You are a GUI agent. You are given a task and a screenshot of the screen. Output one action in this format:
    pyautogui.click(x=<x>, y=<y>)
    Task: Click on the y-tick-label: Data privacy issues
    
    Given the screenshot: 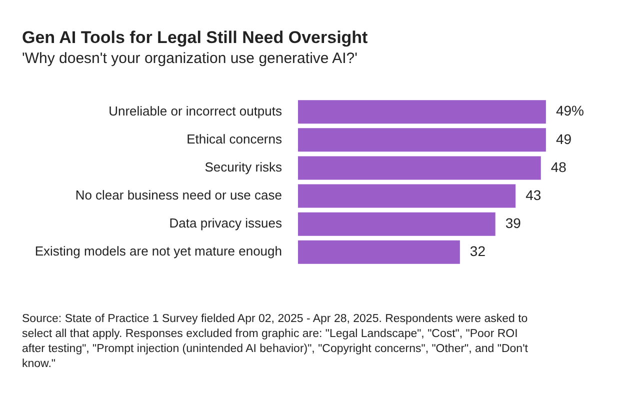 What is the action you would take?
    pyautogui.click(x=225, y=223)
    